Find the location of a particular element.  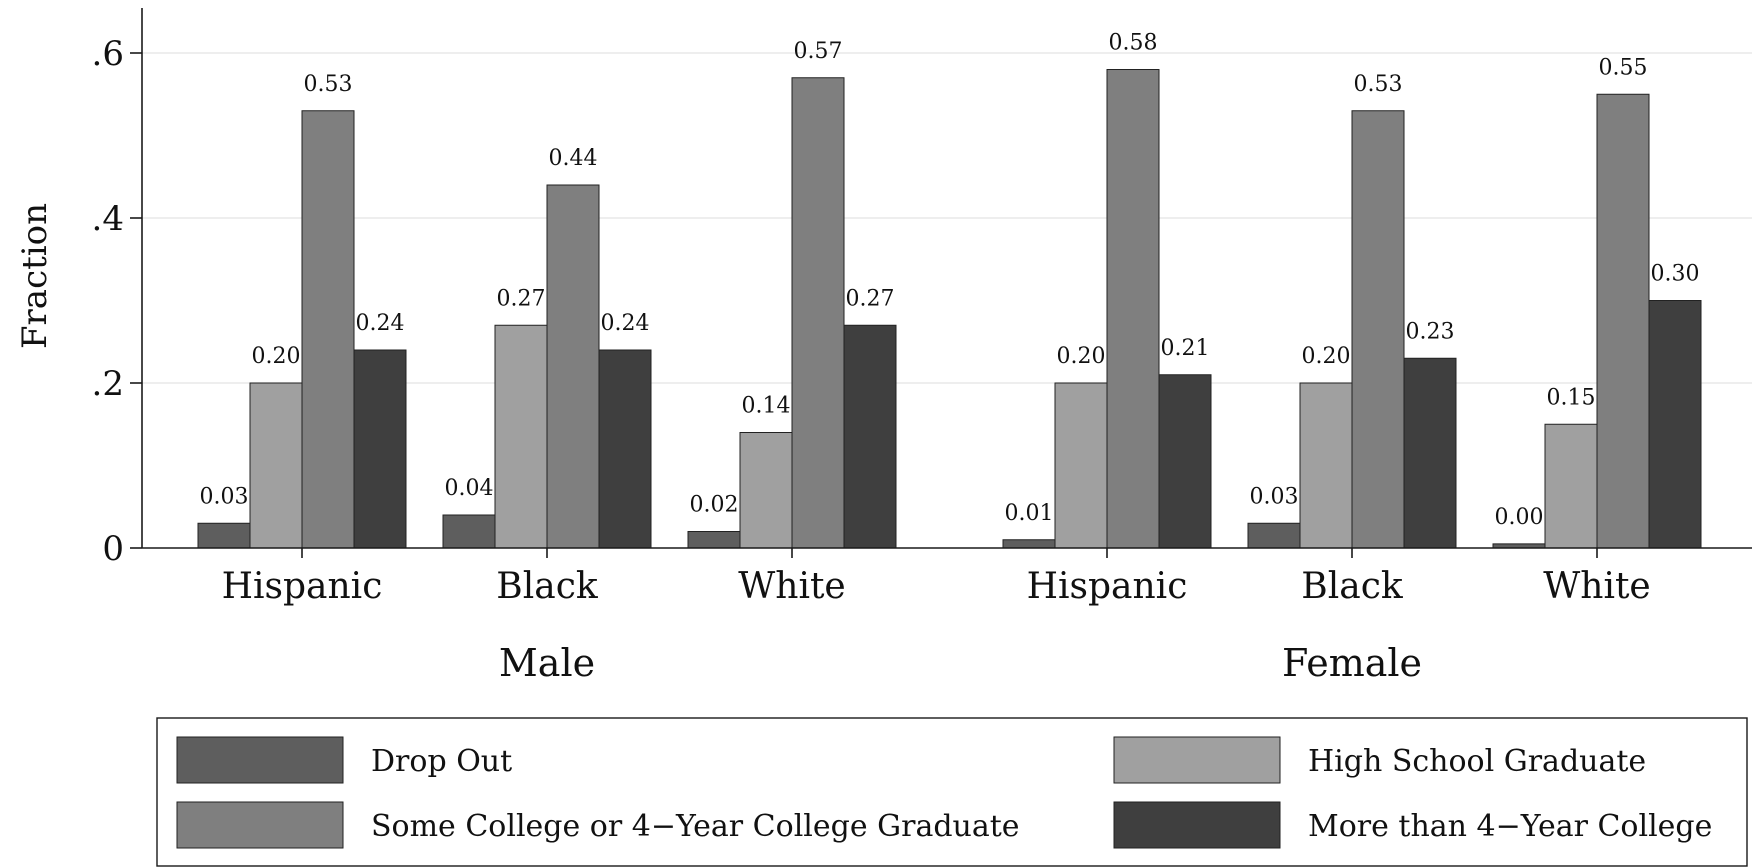

data-label: 0.01 is located at coordinates (1029, 513).